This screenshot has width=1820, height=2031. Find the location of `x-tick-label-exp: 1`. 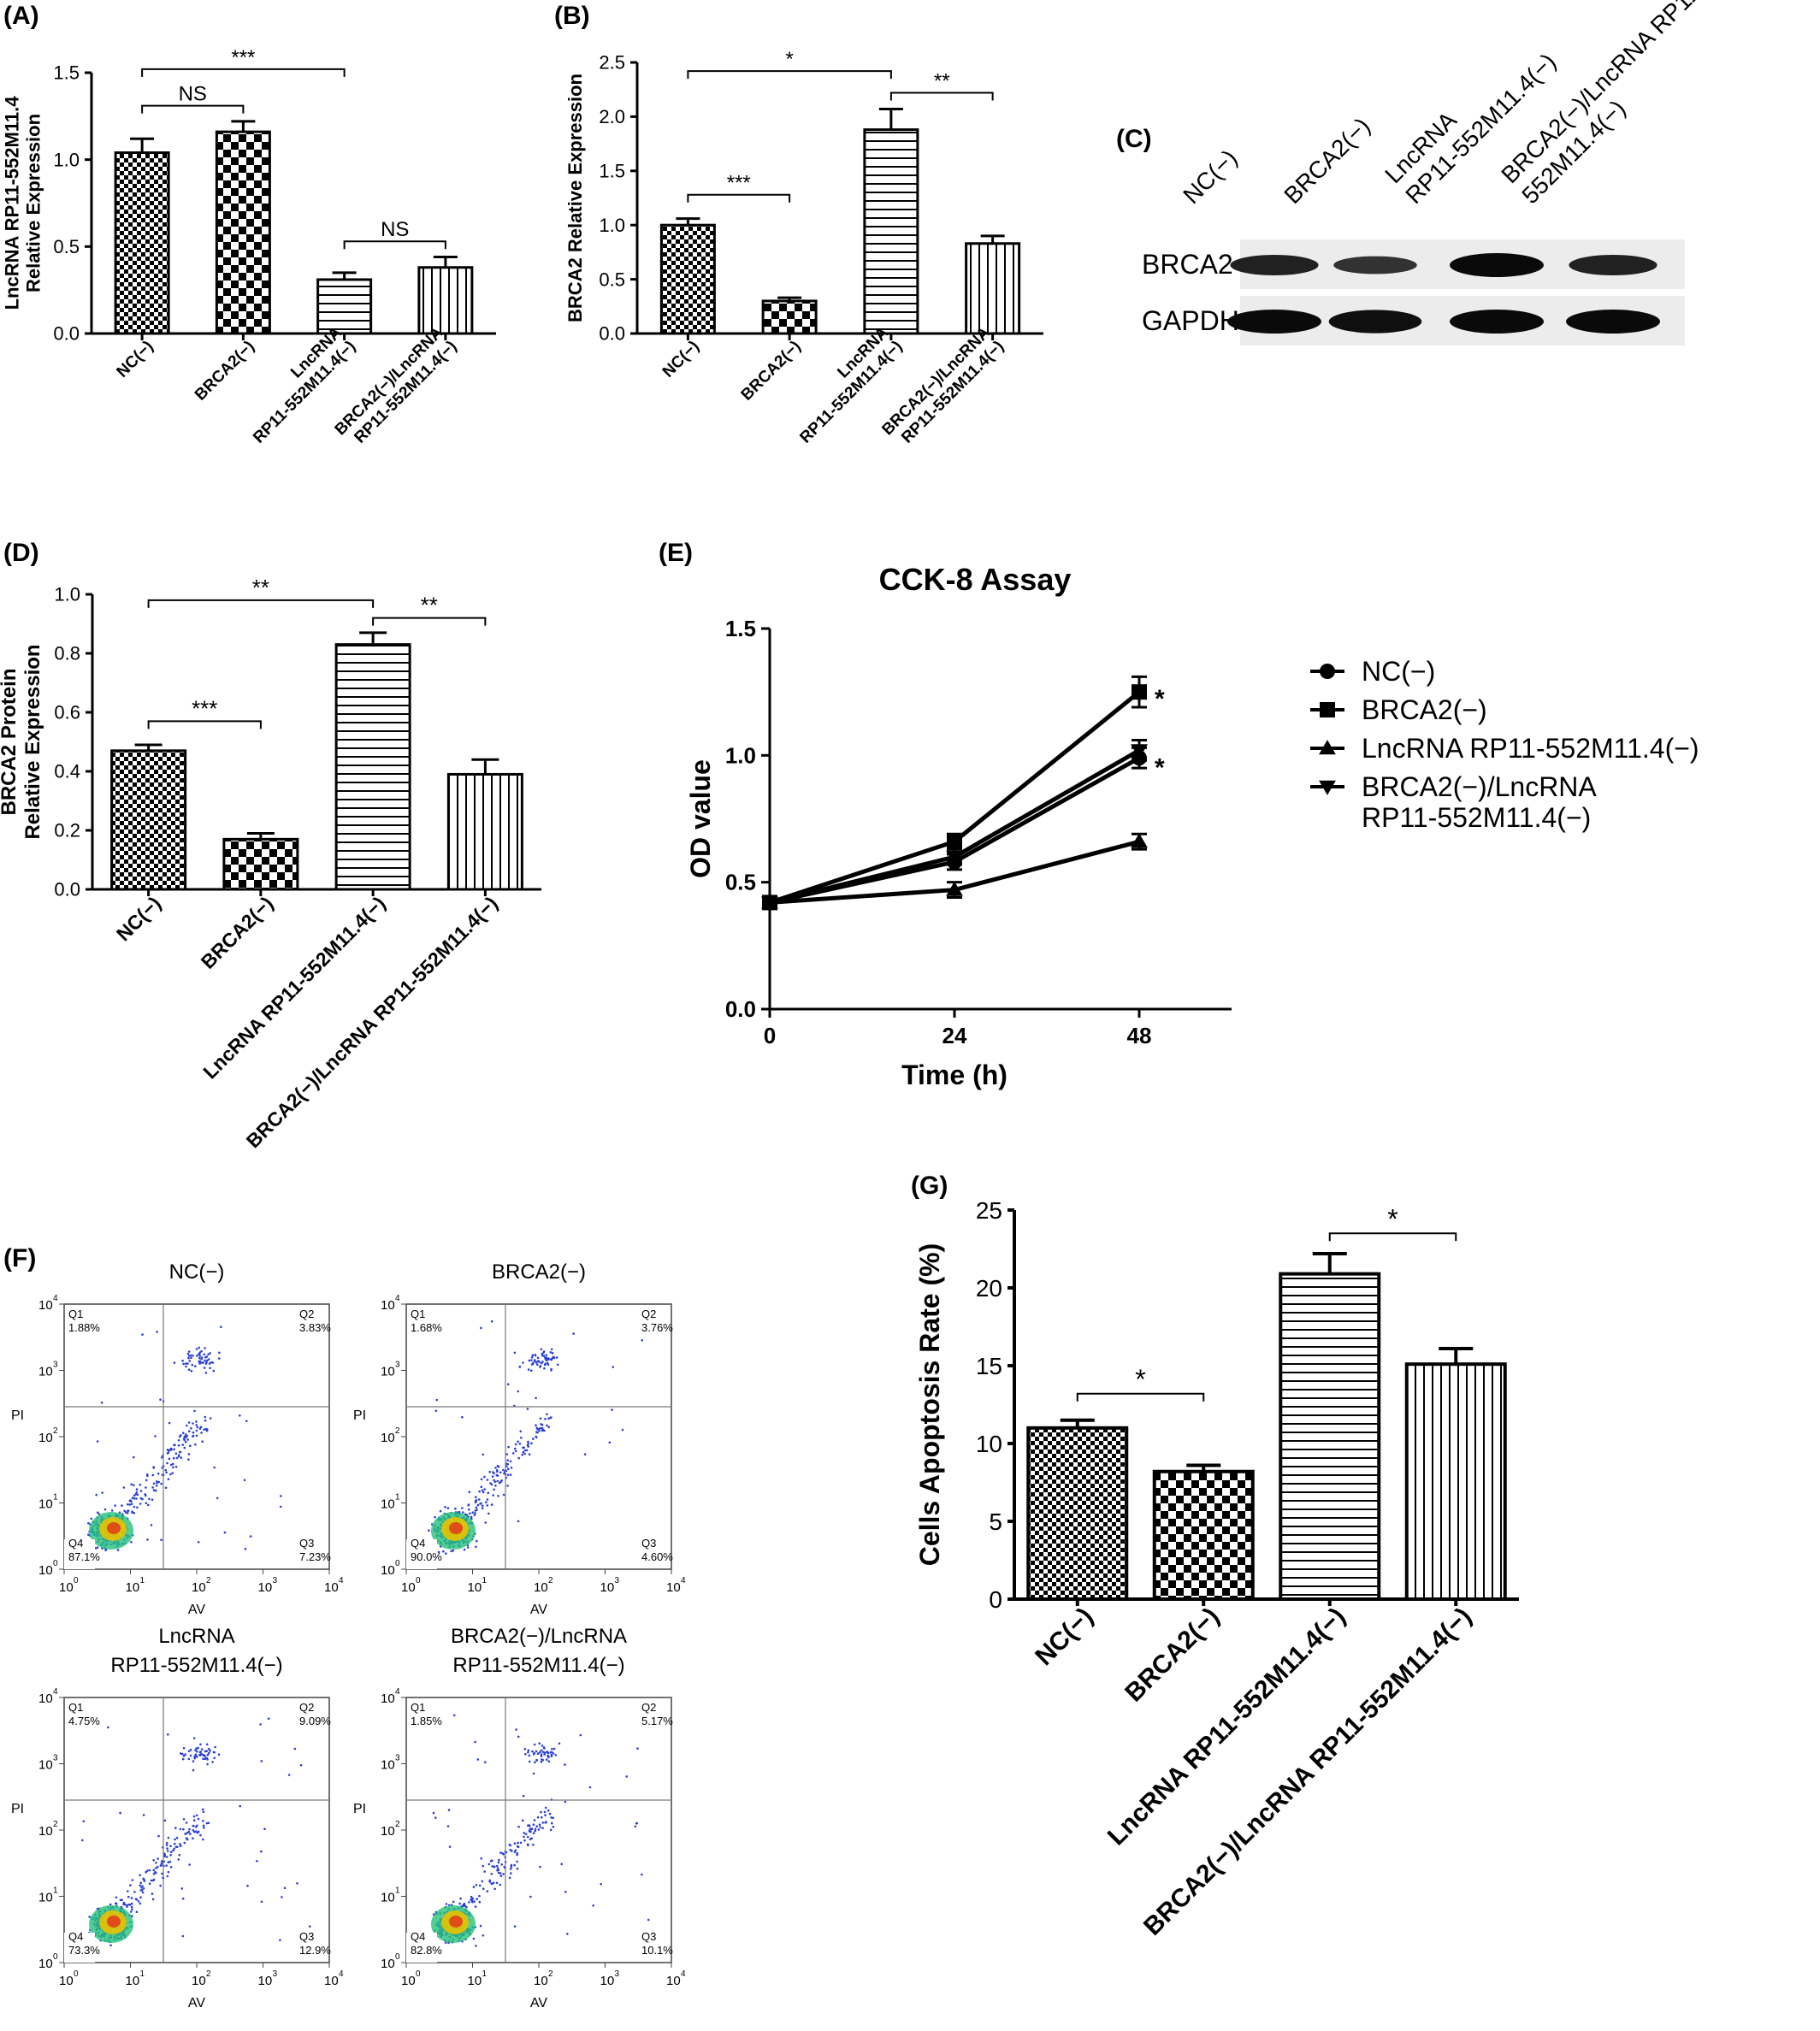

x-tick-label-exp: 1 is located at coordinates (142, 1580).